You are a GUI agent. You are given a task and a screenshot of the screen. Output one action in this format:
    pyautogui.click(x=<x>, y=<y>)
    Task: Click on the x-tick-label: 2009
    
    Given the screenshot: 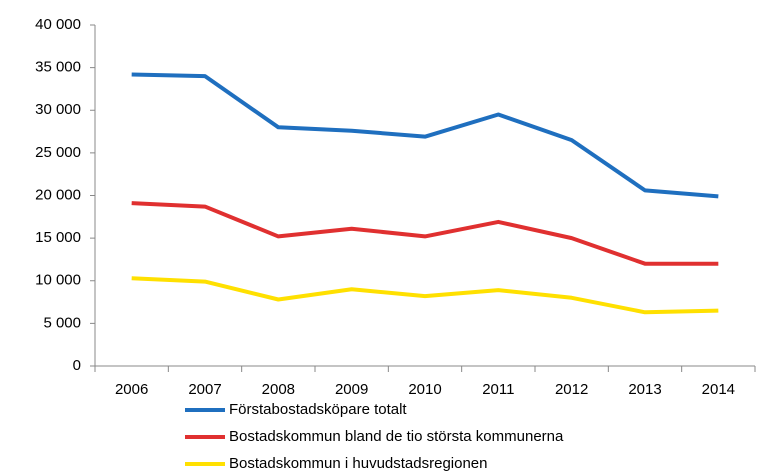 What is the action you would take?
    pyautogui.click(x=351, y=389)
    